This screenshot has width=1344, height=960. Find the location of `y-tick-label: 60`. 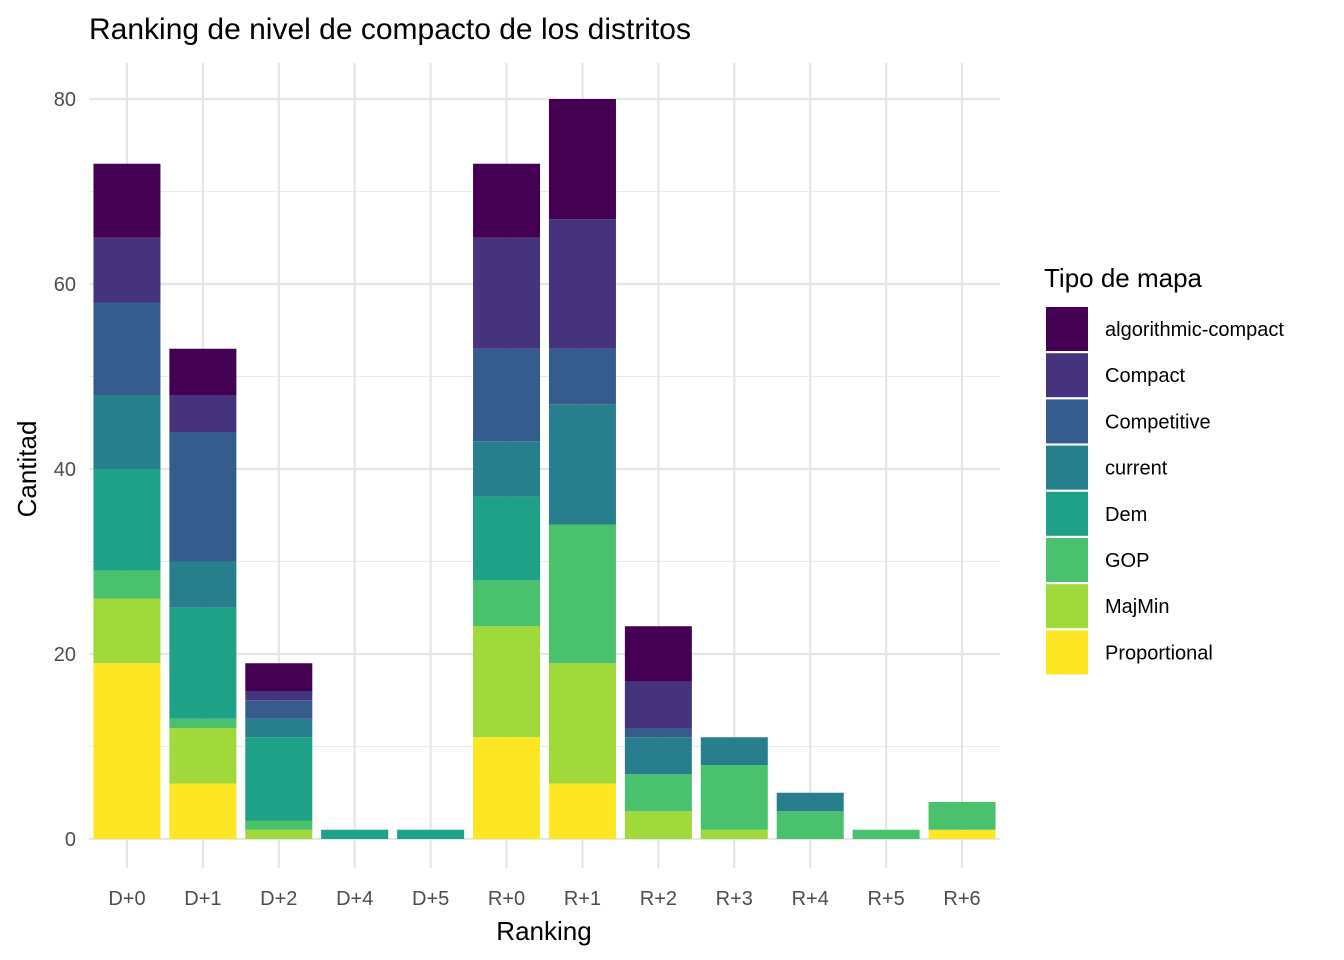

y-tick-label: 60 is located at coordinates (65, 285).